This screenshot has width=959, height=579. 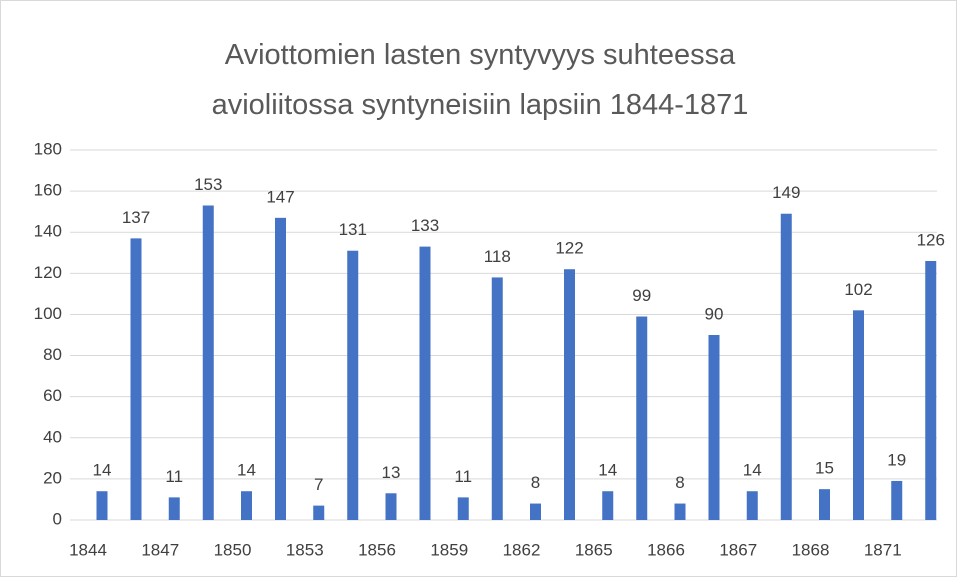 What do you see at coordinates (391, 472) in the screenshot?
I see `data-label: 13` at bounding box center [391, 472].